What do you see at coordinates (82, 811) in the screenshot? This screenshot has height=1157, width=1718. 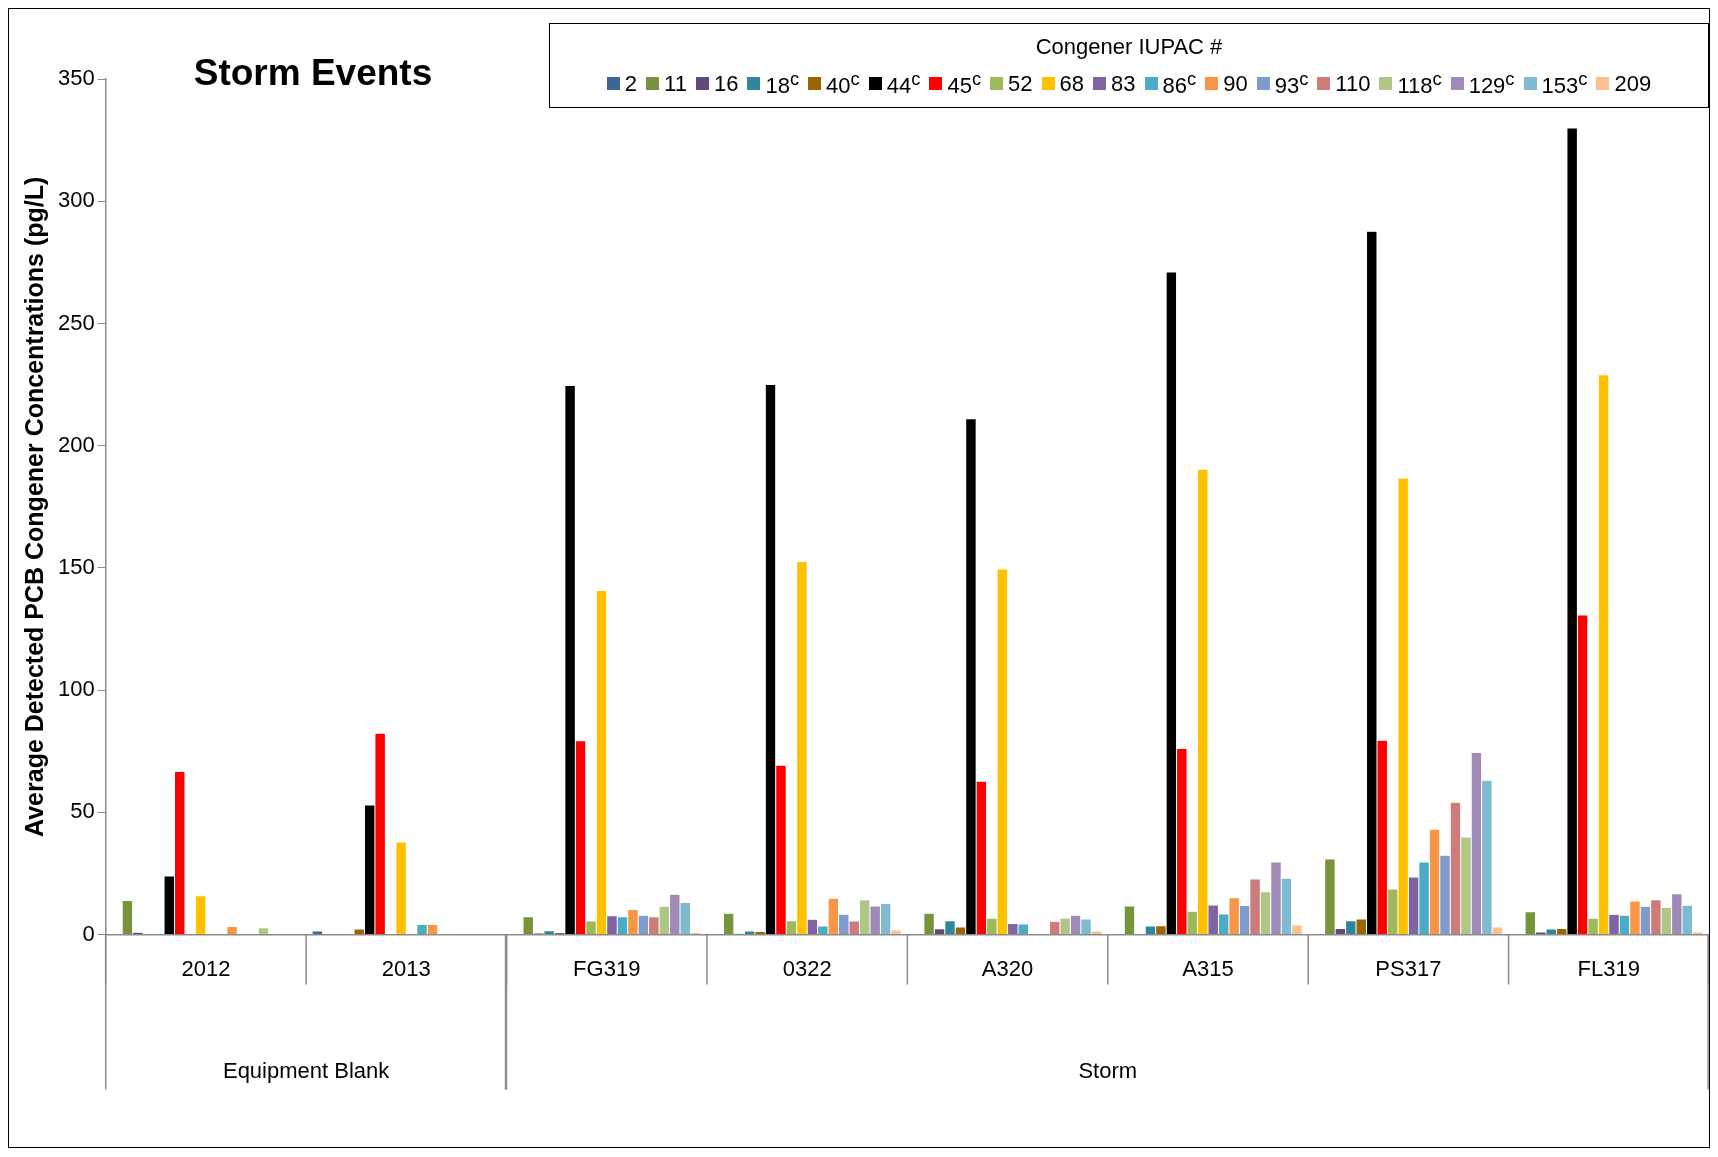 I see `y-tick-label: 50` at bounding box center [82, 811].